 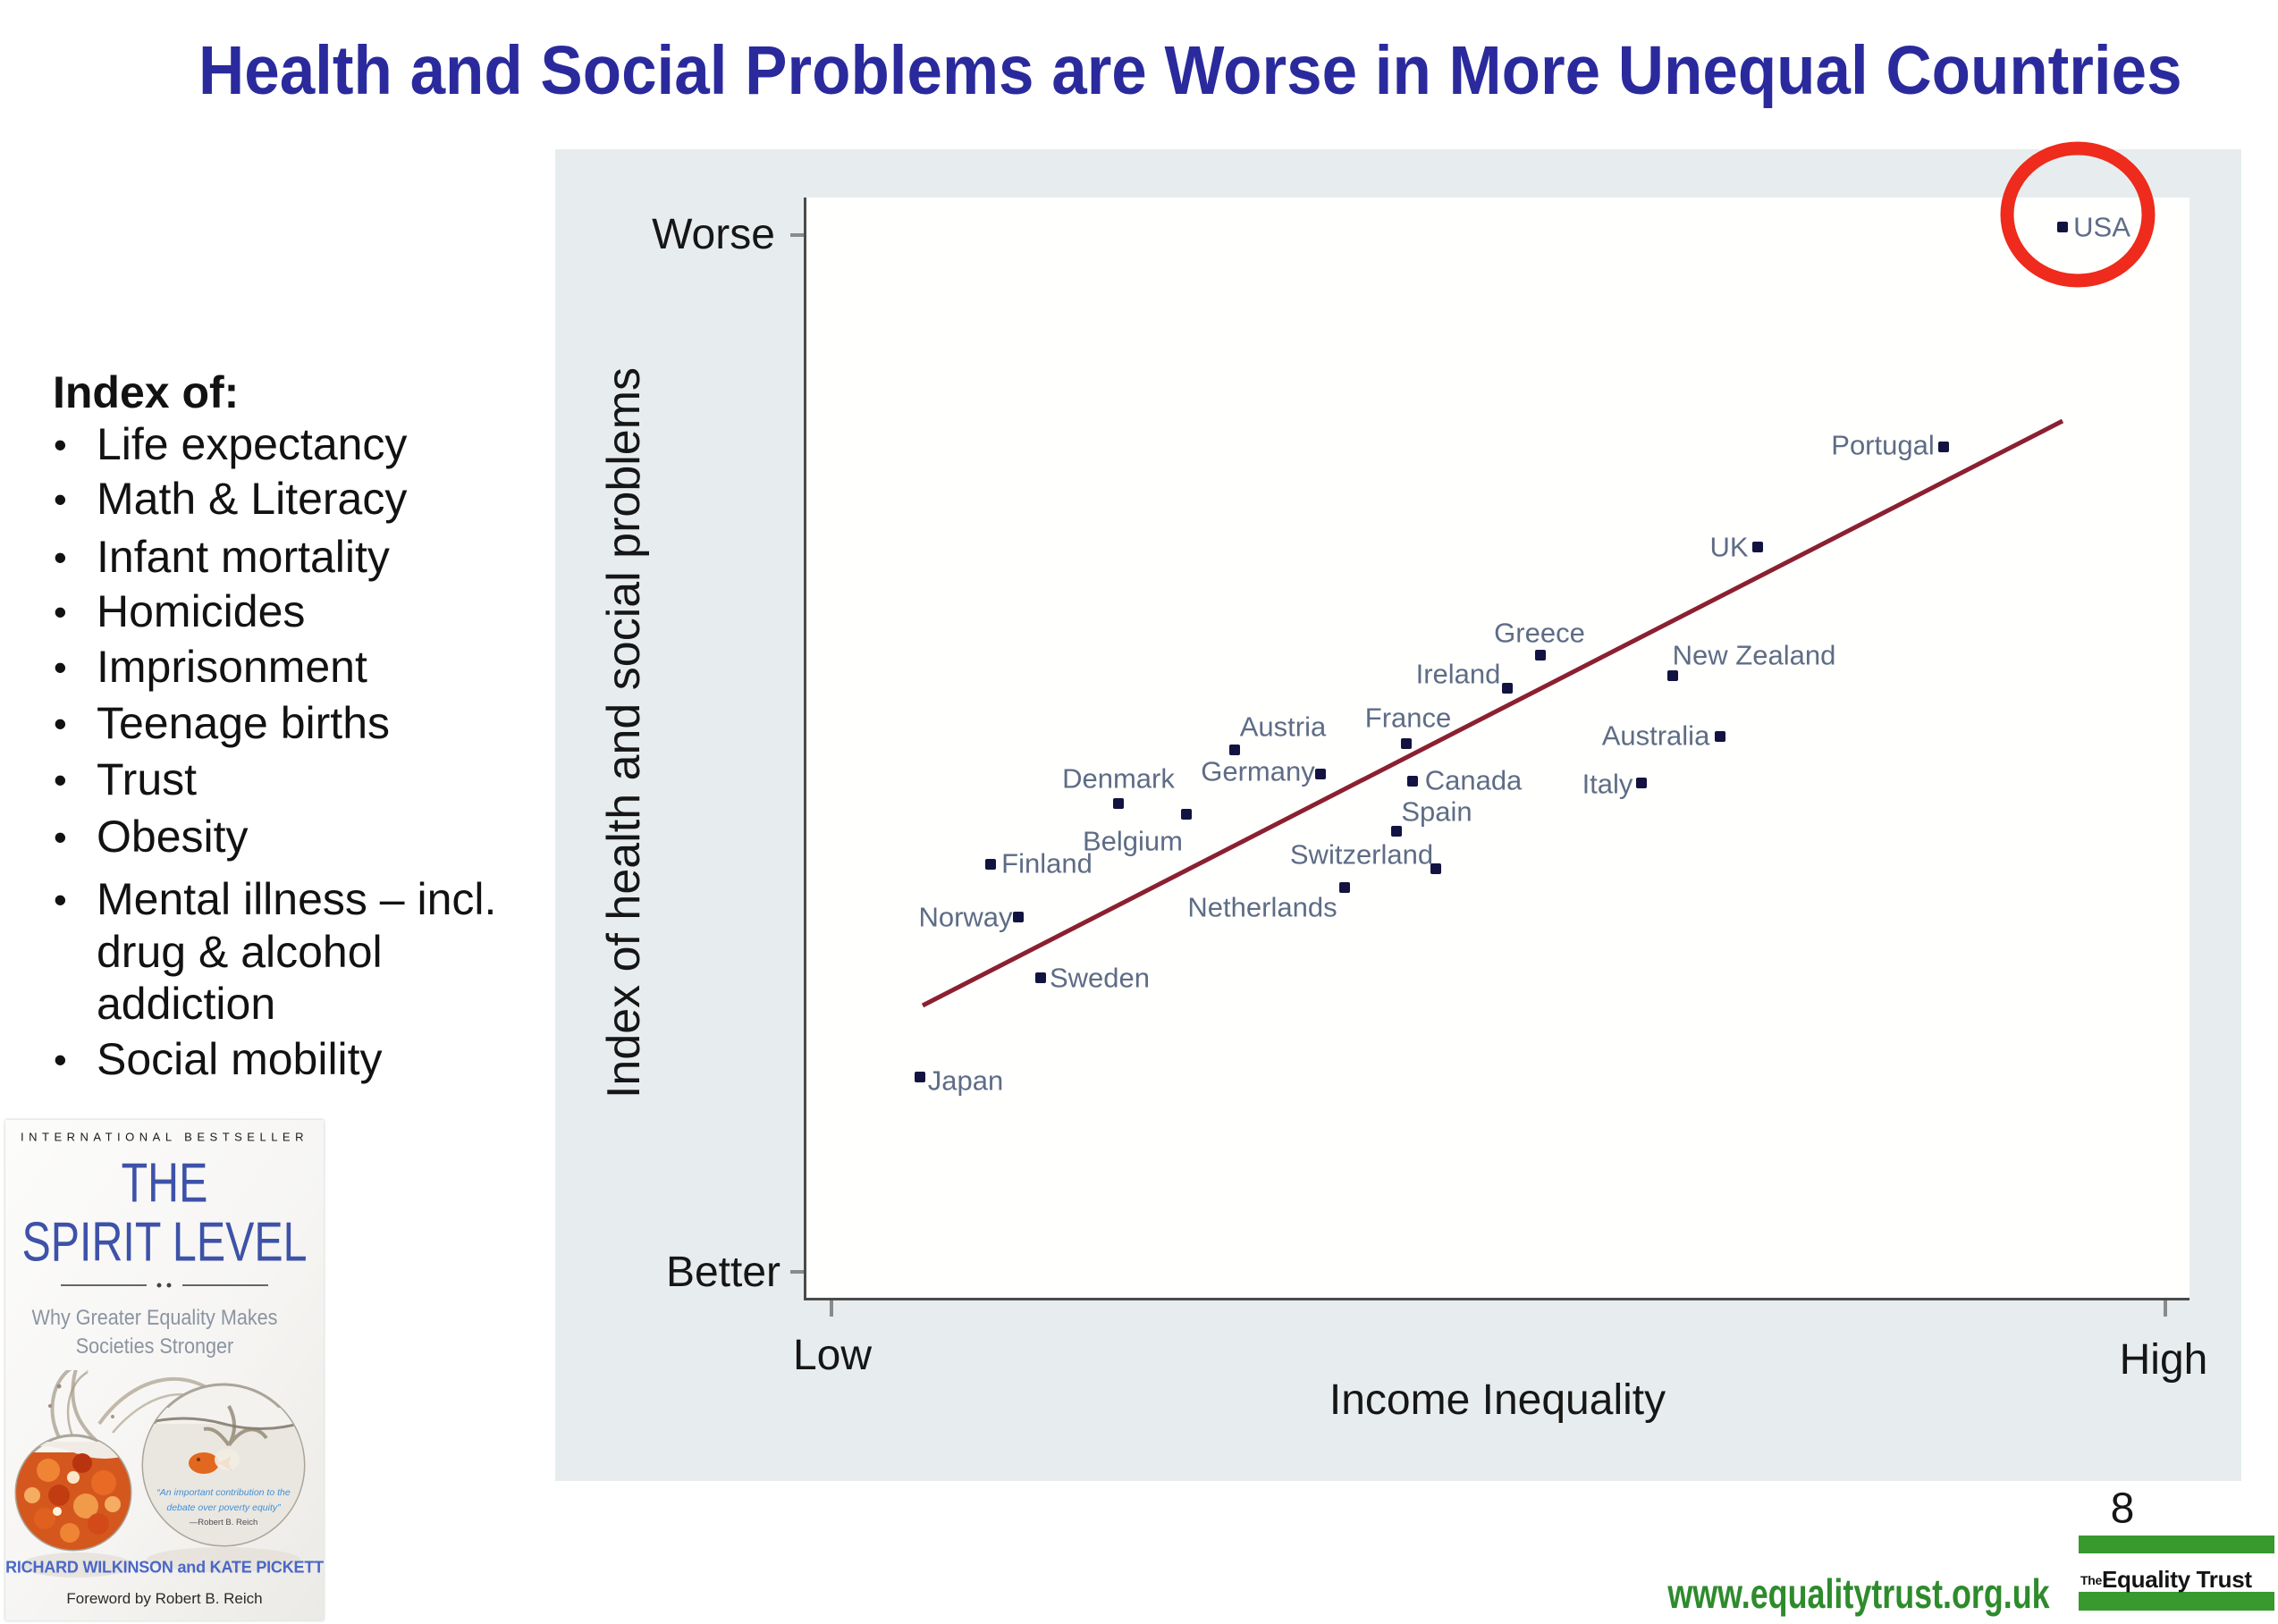 I want to click on svg-text: debate over poverty equity”, so click(x=223, y=1508).